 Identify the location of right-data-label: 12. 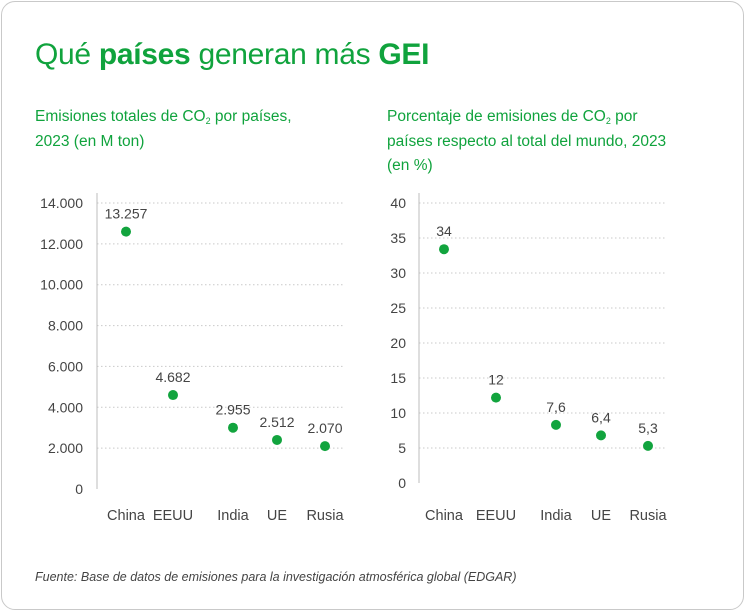
(496, 380).